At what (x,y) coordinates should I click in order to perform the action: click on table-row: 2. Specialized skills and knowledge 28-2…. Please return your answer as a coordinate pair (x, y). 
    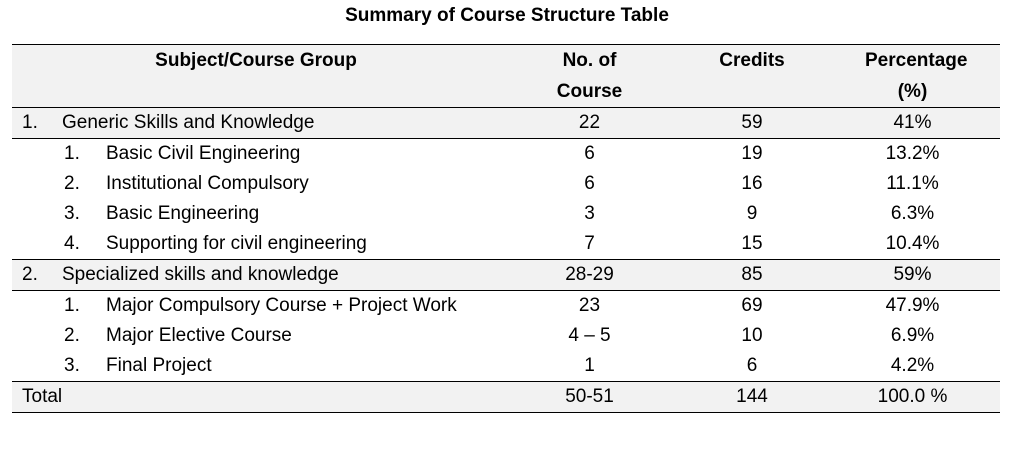
    Looking at the image, I should click on (506, 275).